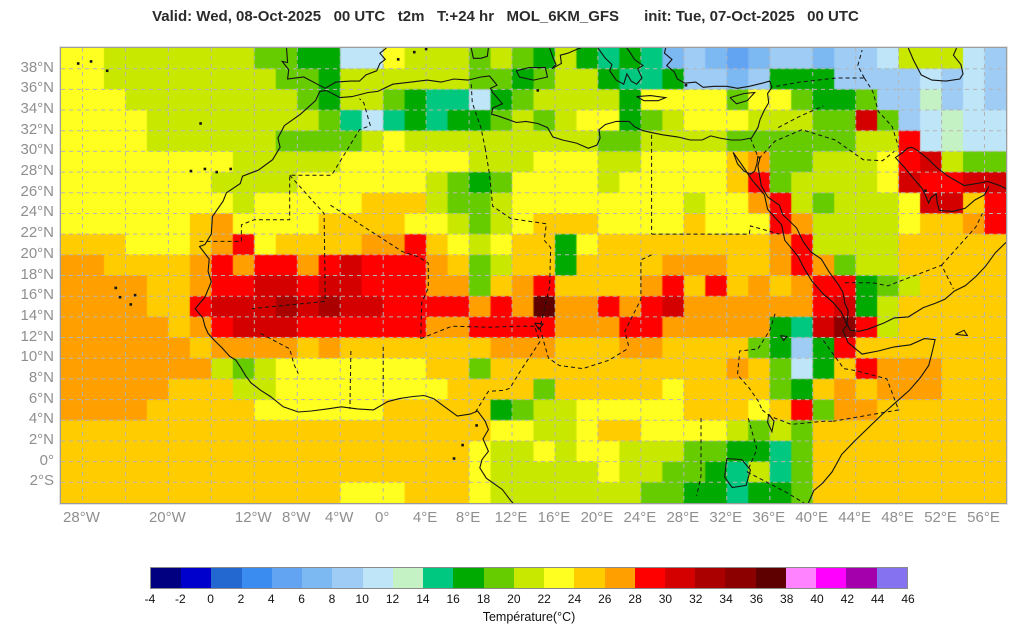 The image size is (1011, 641). Describe the element at coordinates (271, 599) in the screenshot. I see `colorbar-tick-label: 4` at that location.